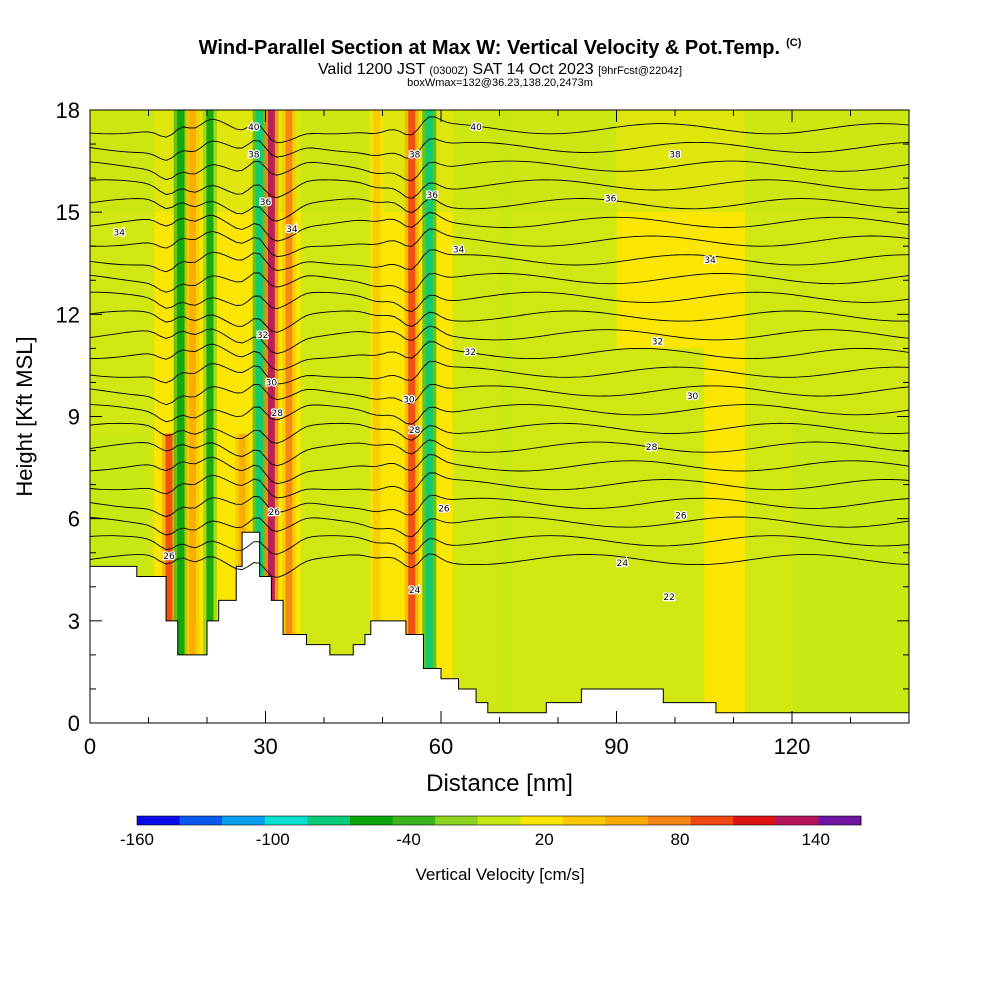 The height and width of the screenshot is (1000, 1000). What do you see at coordinates (500, 83) in the screenshot?
I see `chart-subtitle-box: boxWmax=132@36.23,138.20,2473m` at bounding box center [500, 83].